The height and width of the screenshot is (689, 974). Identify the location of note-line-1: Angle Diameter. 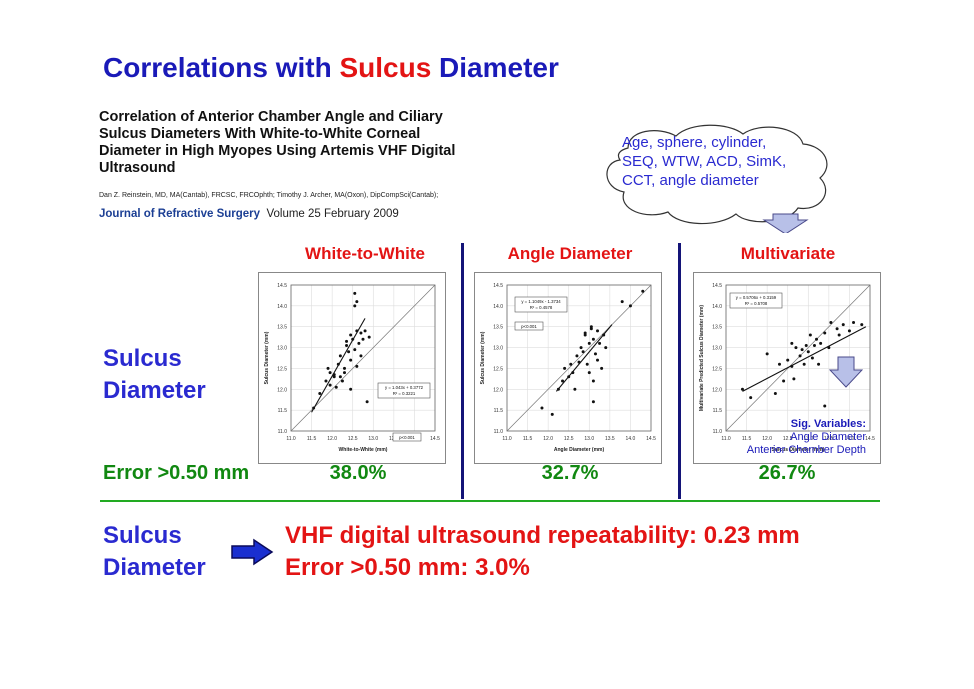
(828, 437).